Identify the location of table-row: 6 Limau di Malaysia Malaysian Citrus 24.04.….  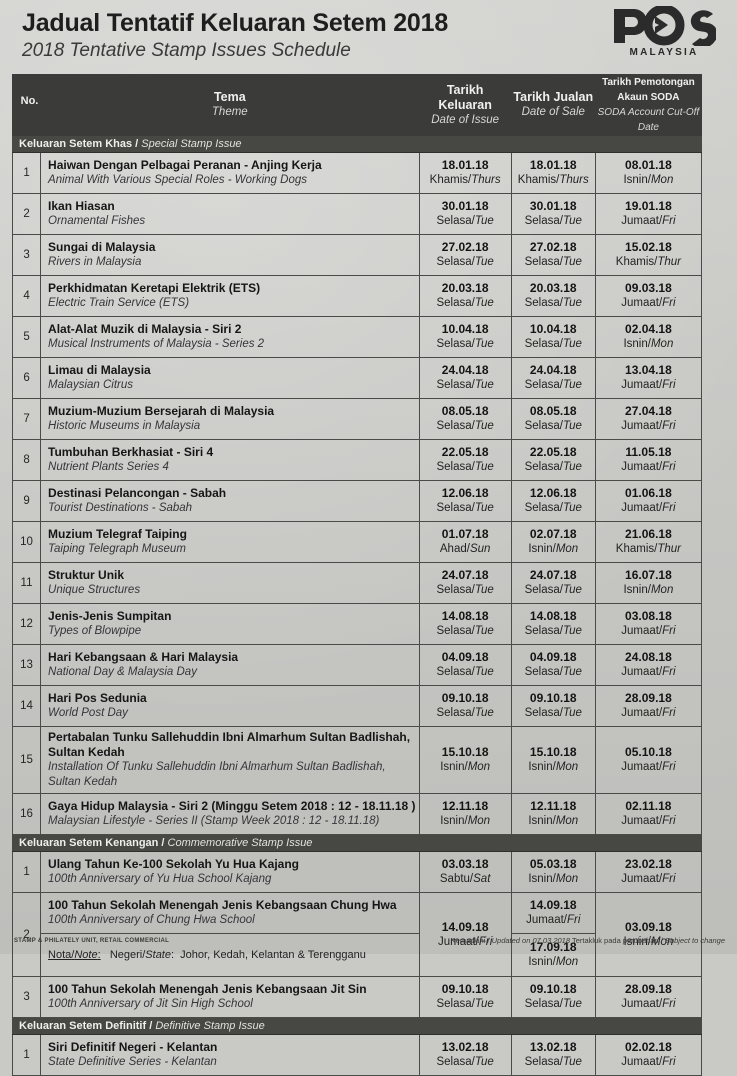
(357, 378).